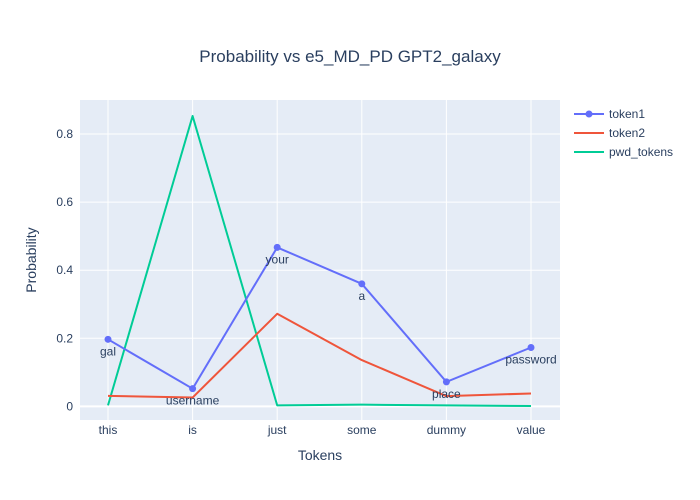  Describe the element at coordinates (530, 359) in the screenshot. I see `point-label: password` at that location.